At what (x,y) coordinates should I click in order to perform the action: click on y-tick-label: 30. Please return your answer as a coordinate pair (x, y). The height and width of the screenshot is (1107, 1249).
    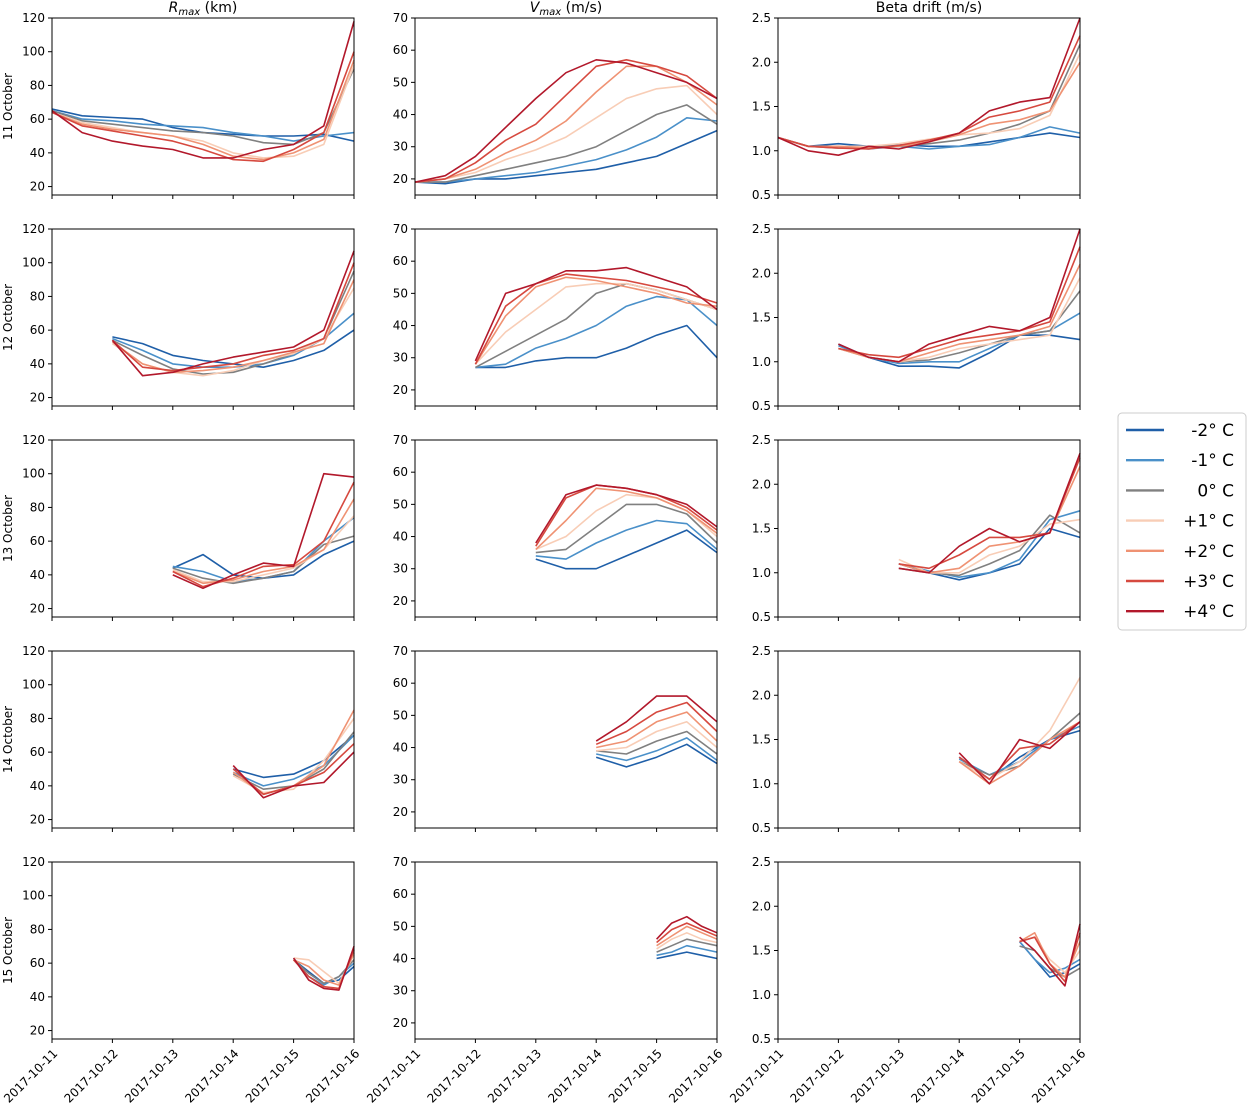
    Looking at the image, I should click on (400, 147).